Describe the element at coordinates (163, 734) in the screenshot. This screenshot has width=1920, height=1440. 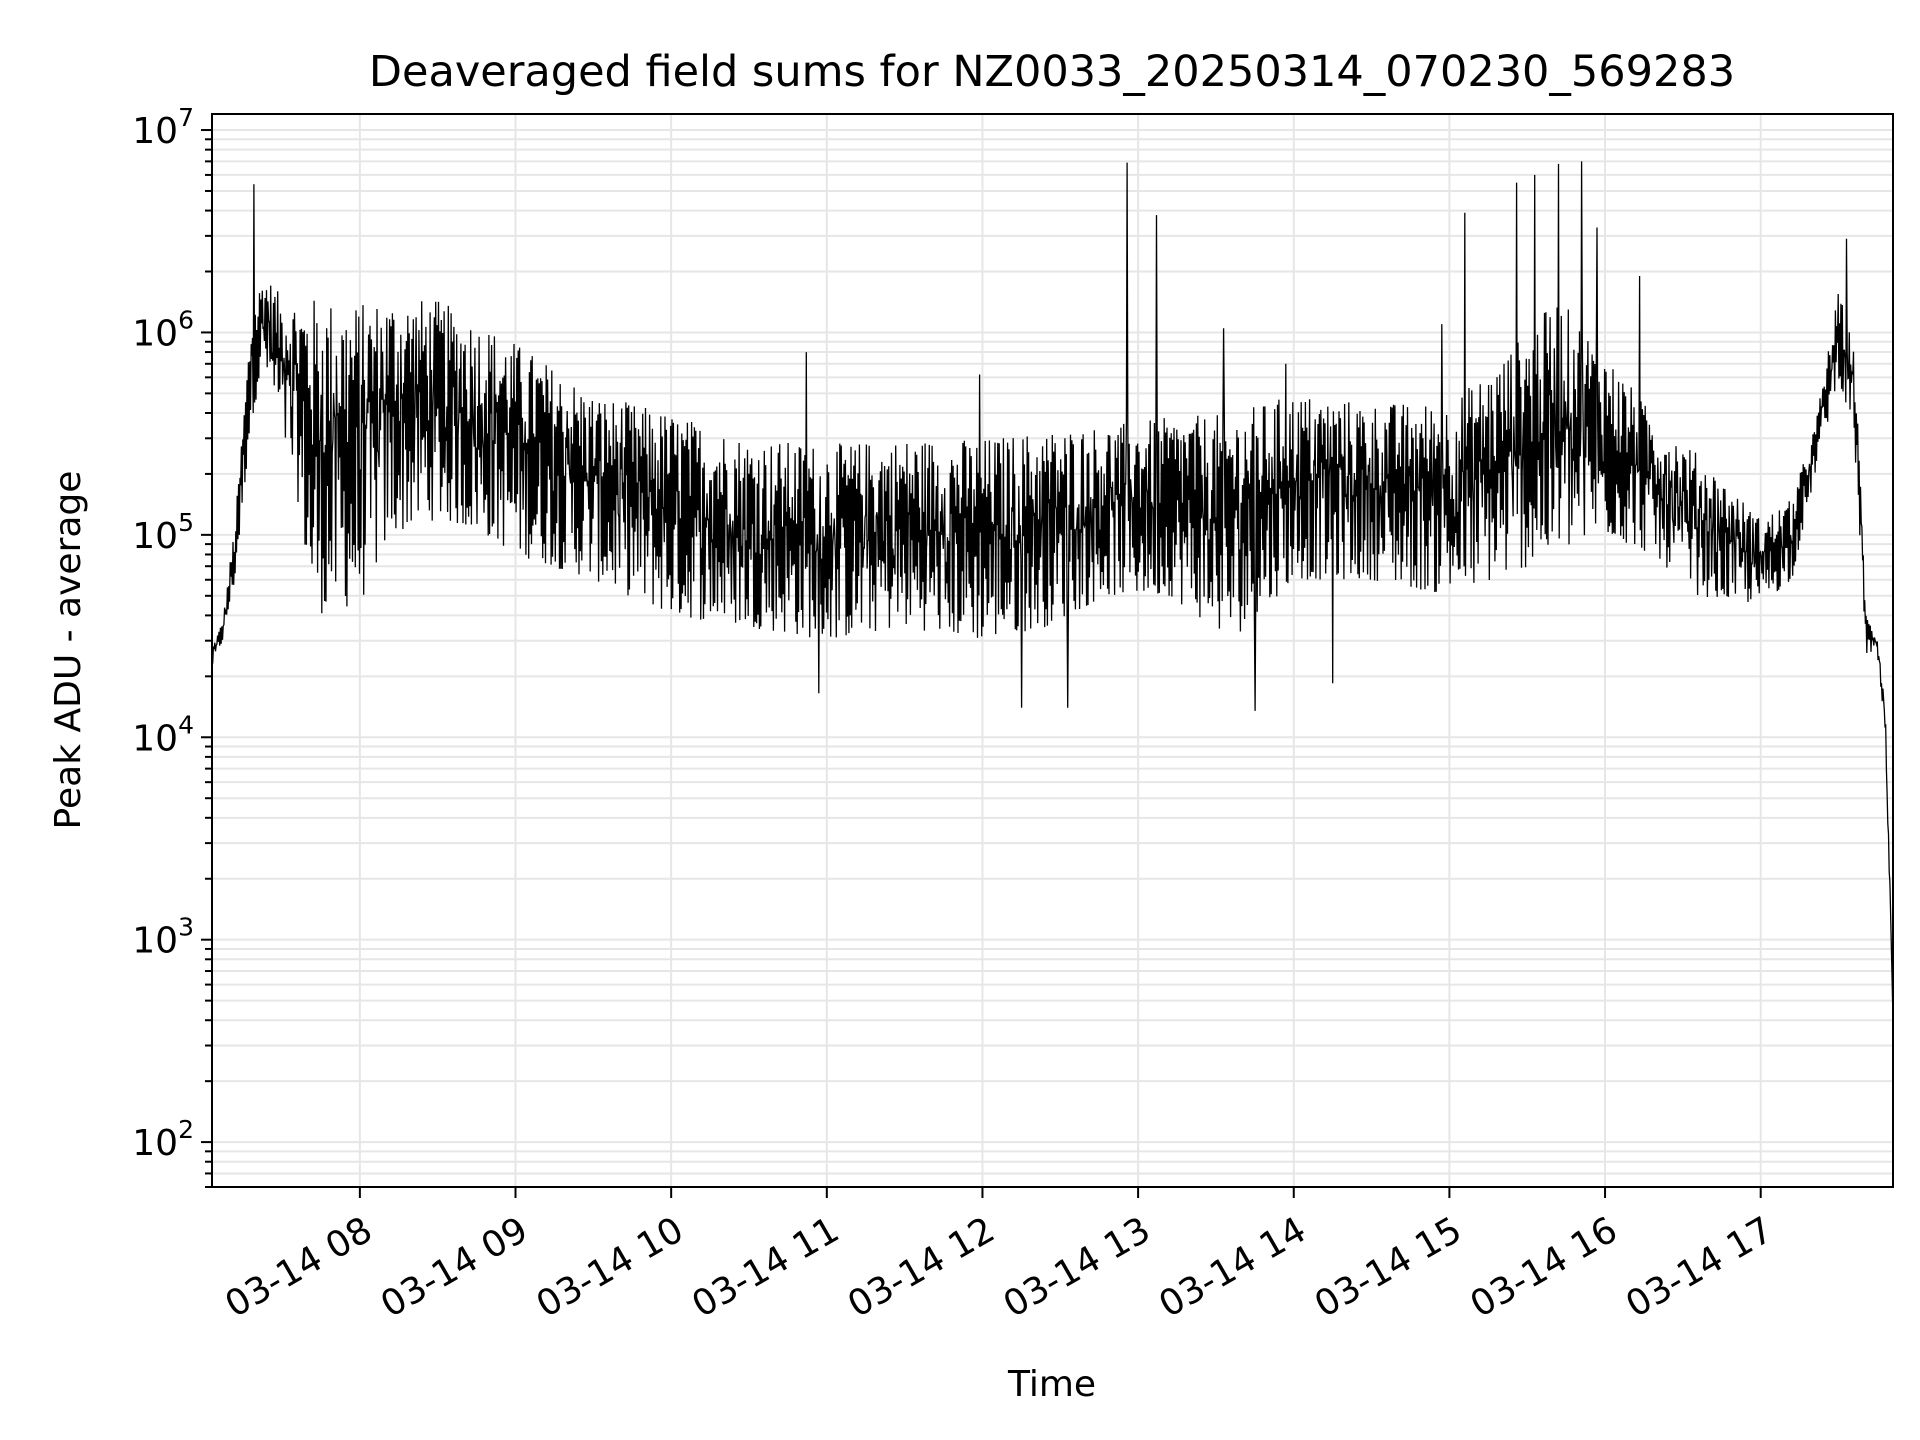
I see `y-tick-label: 10⁴` at that location.